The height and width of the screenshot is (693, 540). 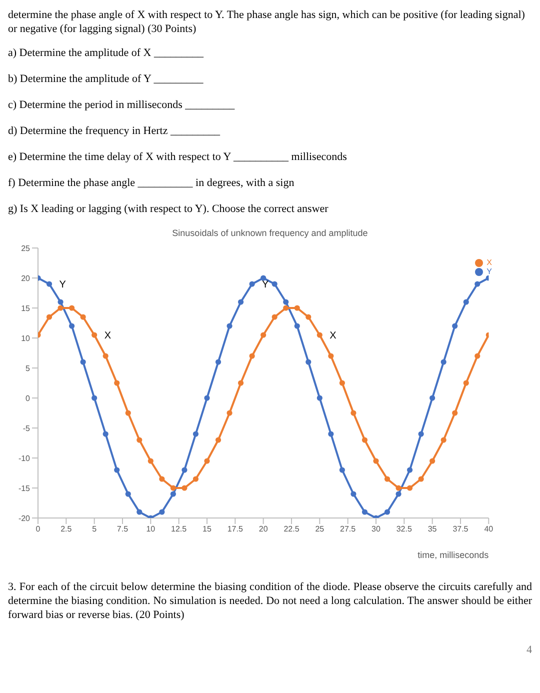 What do you see at coordinates (320, 529) in the screenshot?
I see `x-tick-label: 25` at bounding box center [320, 529].